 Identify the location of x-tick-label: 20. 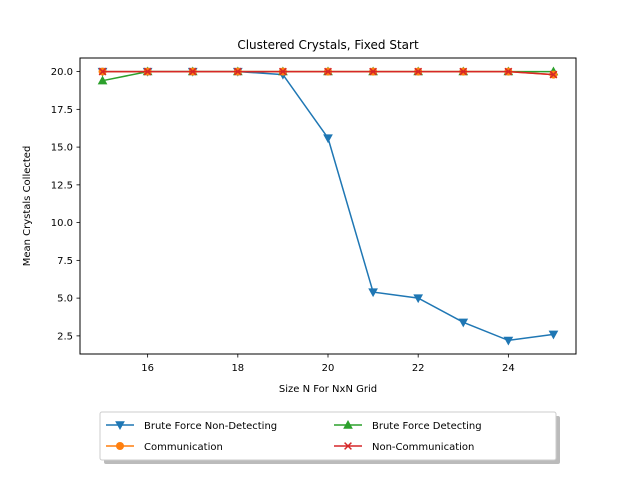
(328, 368).